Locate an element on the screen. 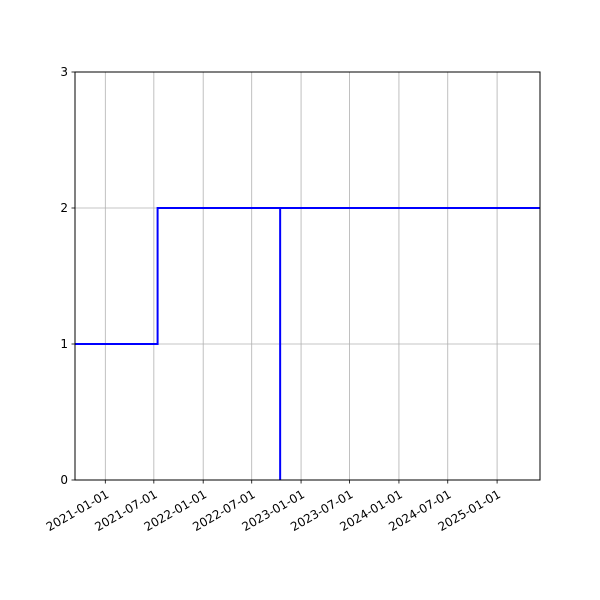  y-tick-label: 0 is located at coordinates (64, 480).